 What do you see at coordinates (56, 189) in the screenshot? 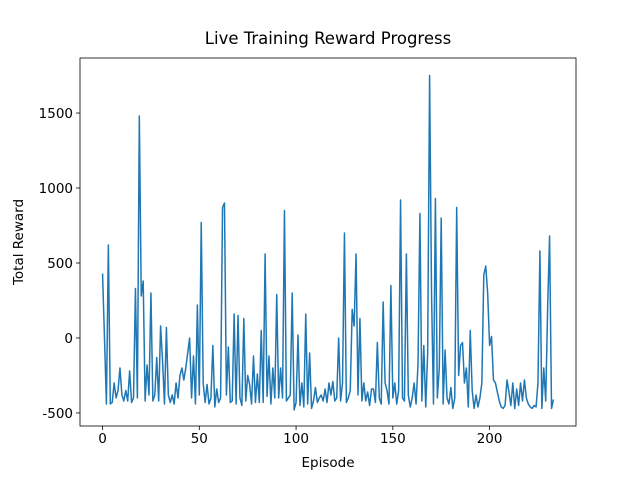
I see `y-tick-label: 1000` at bounding box center [56, 189].